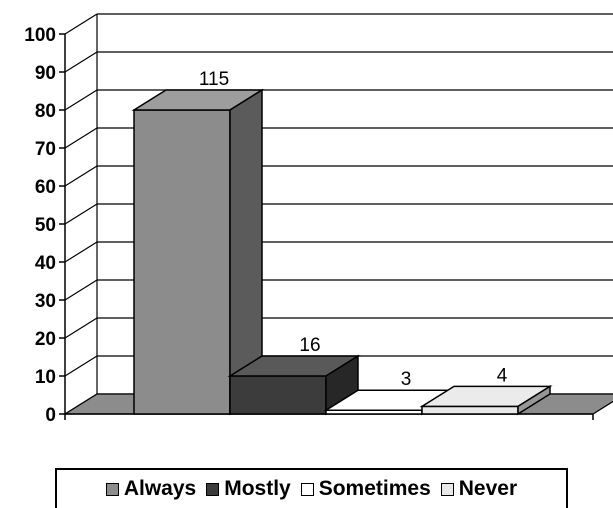 This screenshot has height=508, width=613. I want to click on legend-label-never: Never, so click(488, 488).